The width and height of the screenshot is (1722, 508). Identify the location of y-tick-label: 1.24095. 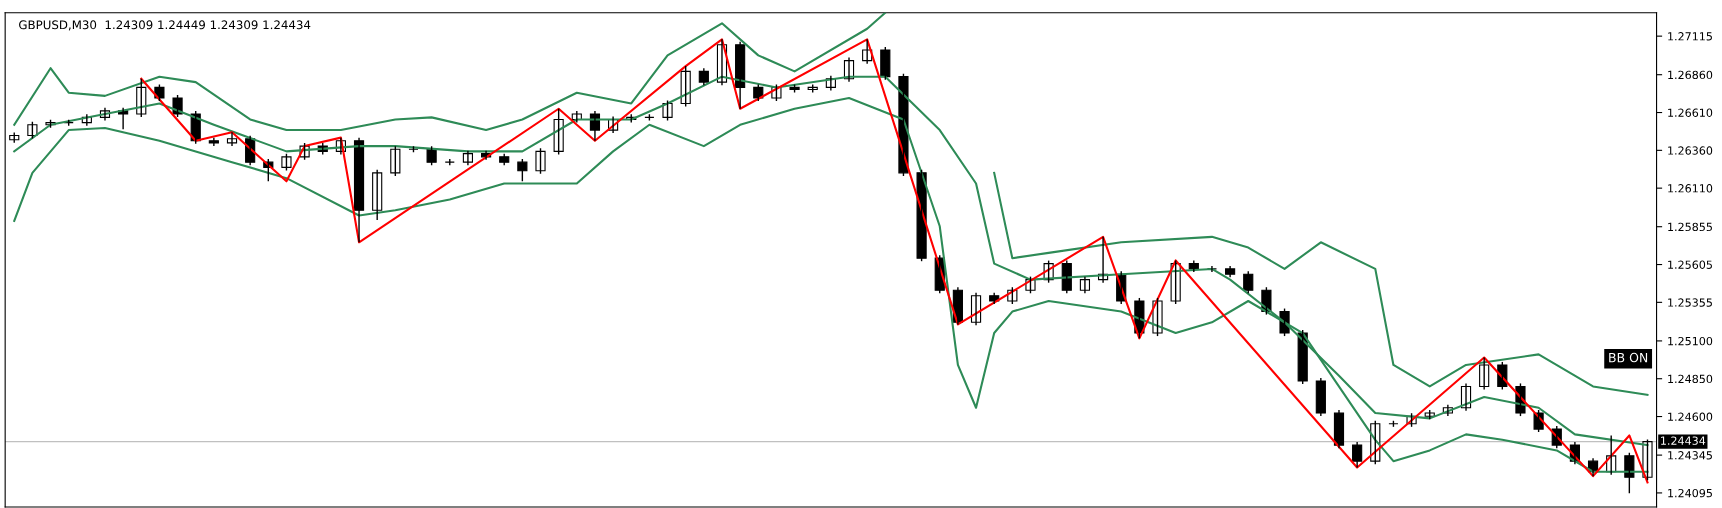
(1690, 493).